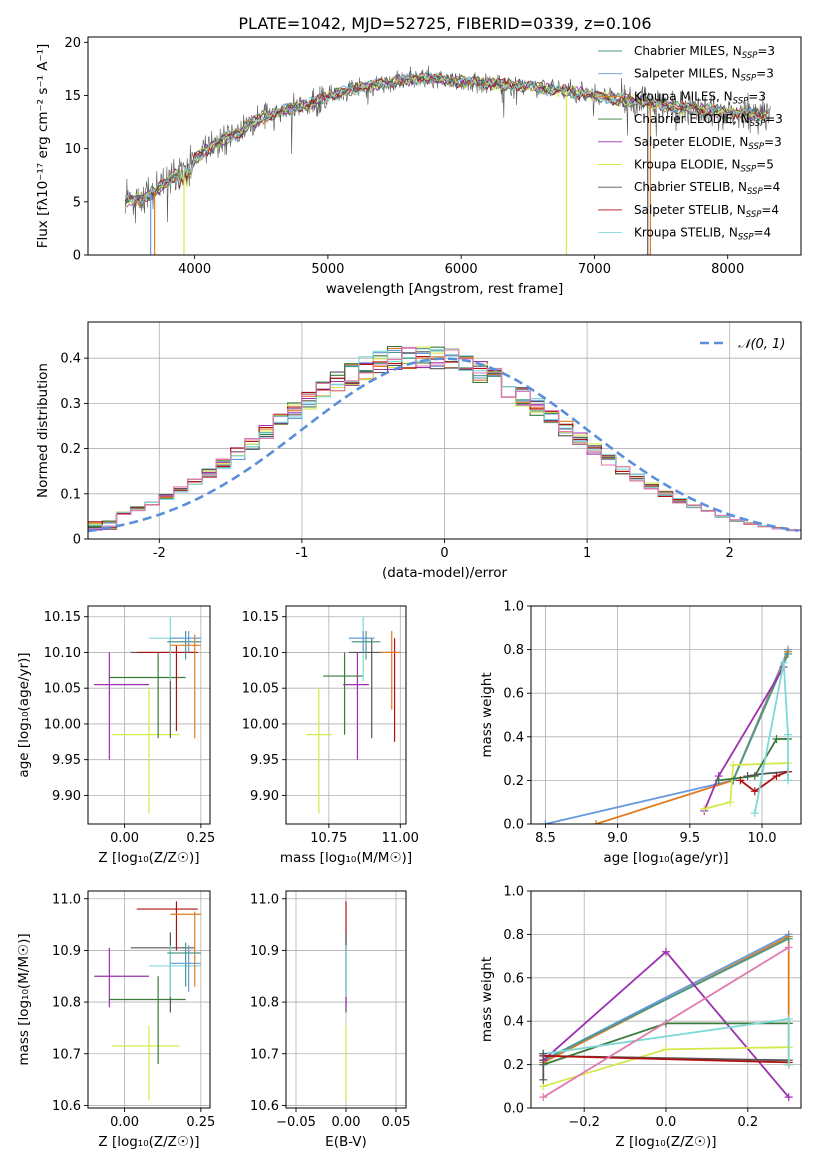  Describe the element at coordinates (70, 359) in the screenshot. I see `y-tick-label: 0.4` at that location.